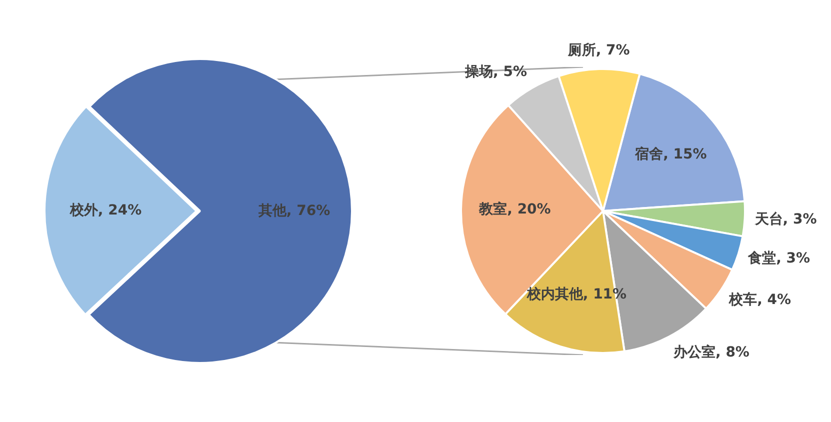 Image resolution: width=831 pixels, height=422 pixels. Describe the element at coordinates (293, 210) in the screenshot. I see `slice-label: 其他, 76%` at that location.